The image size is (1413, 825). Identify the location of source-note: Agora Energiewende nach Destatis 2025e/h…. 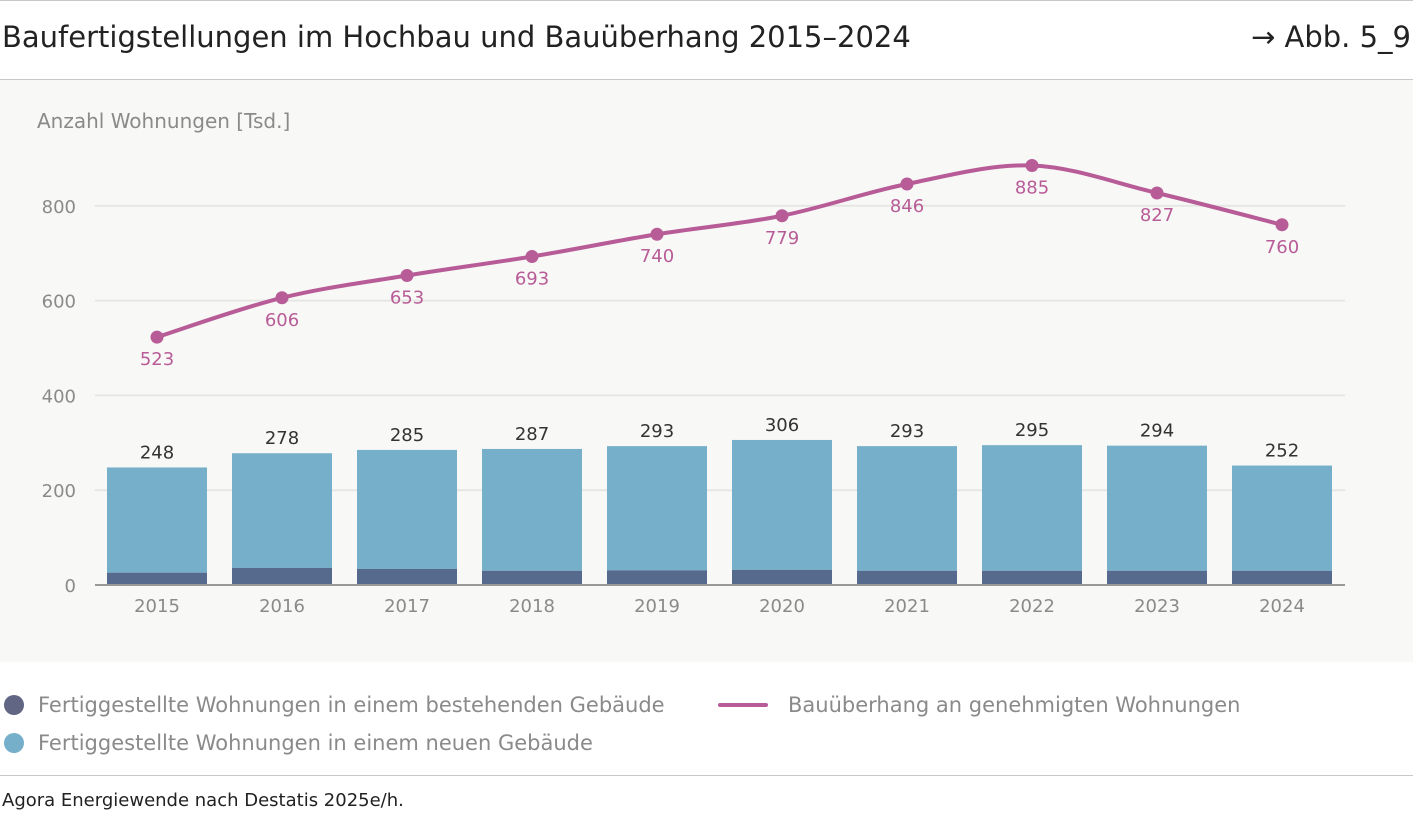
(203, 800).